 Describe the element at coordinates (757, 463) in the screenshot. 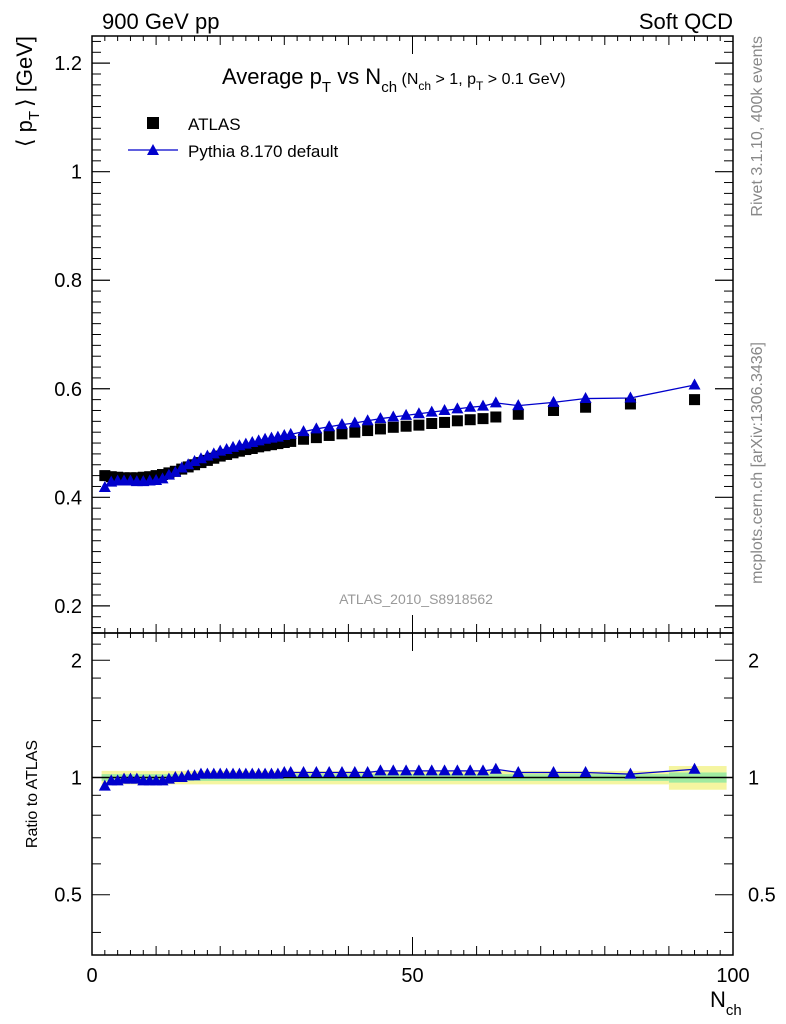

I see `mcplots-reference-label: mcplots.cern.ch [arXiv:1306.3436]` at that location.